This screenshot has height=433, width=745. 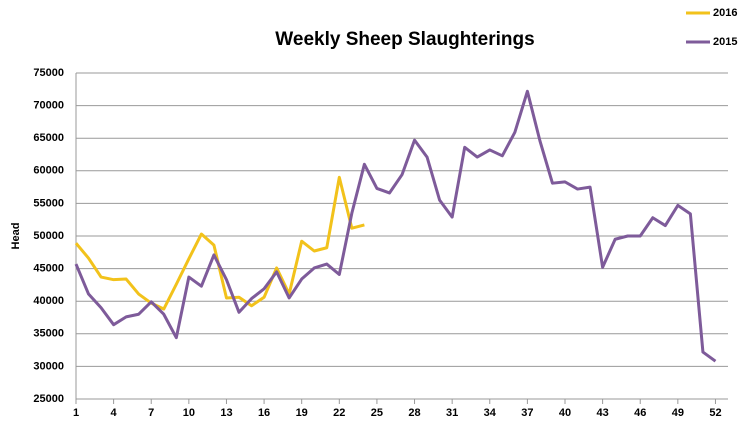 I want to click on x-tick-label: 46, so click(x=640, y=413).